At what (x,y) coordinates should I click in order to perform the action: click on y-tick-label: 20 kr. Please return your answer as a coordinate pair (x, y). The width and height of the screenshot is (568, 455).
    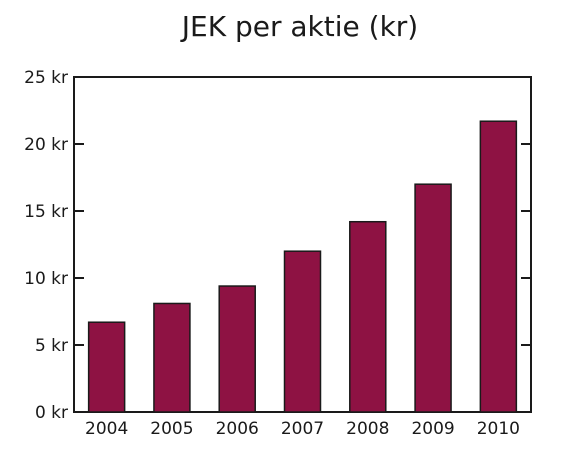
    Looking at the image, I should click on (46, 145).